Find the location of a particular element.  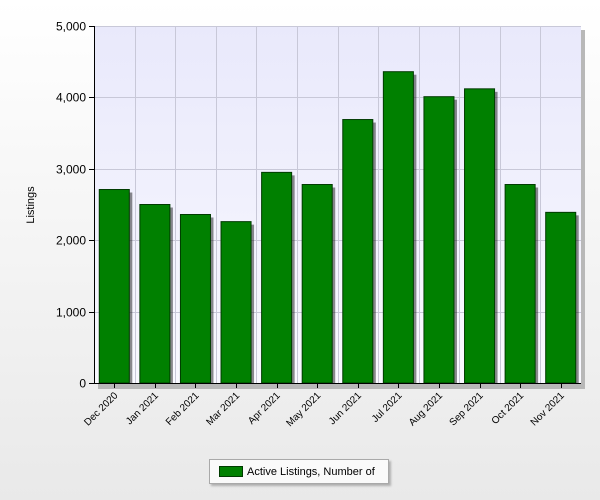

x-tick-label: Mar 2021 is located at coordinates (224, 409).